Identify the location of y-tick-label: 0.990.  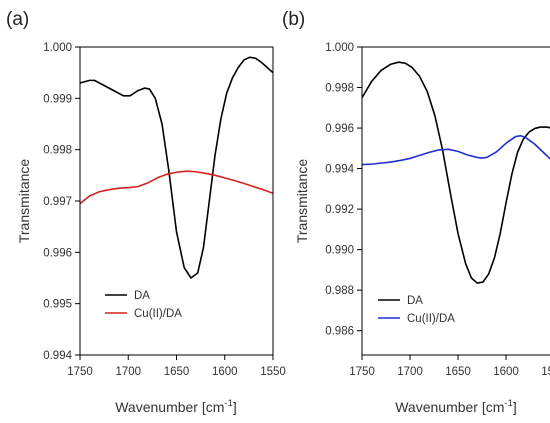
(339, 251).